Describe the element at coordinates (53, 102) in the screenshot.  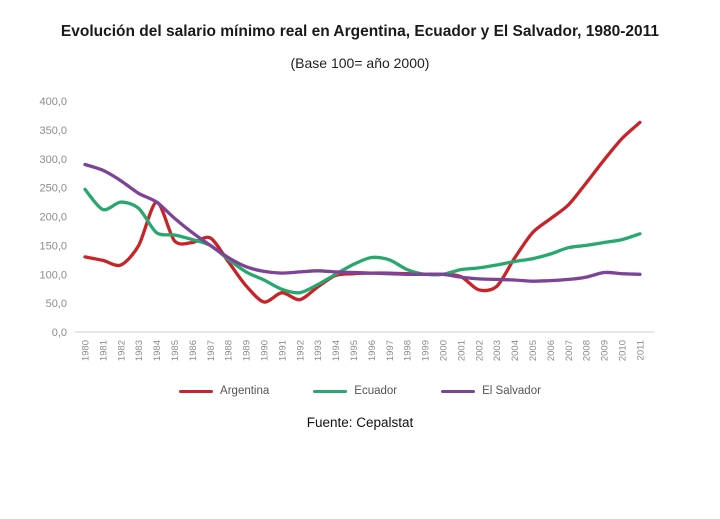
I see `y-tick-label: 400,0` at that location.